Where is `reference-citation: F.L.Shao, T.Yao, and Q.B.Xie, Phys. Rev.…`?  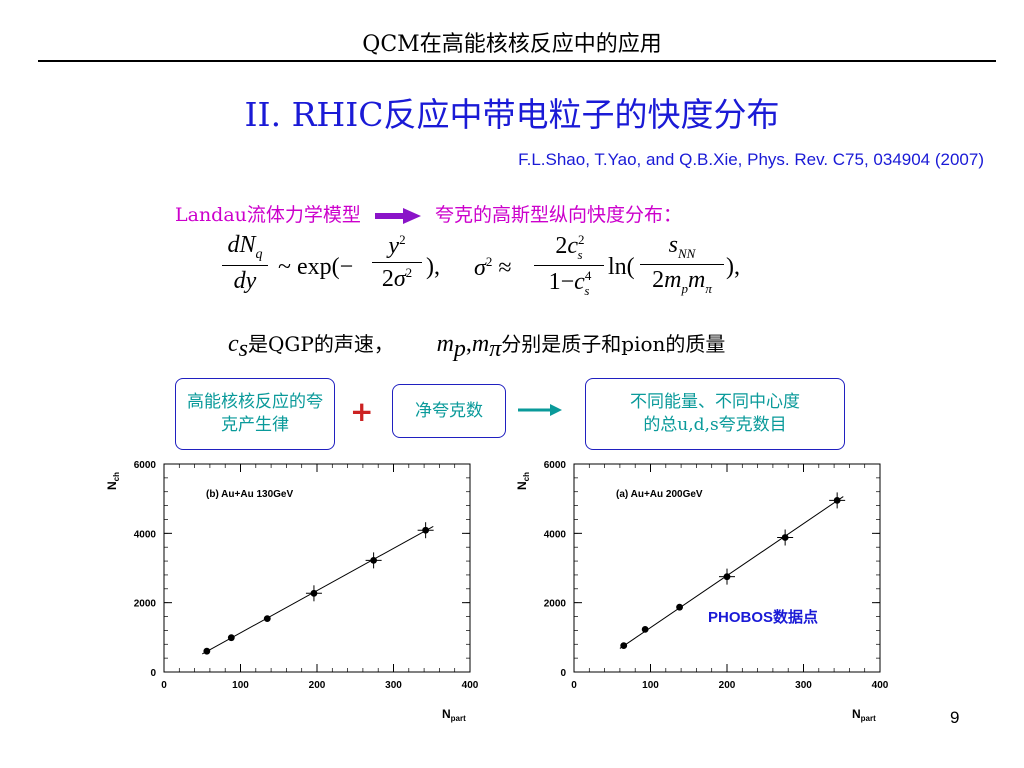 reference-citation: F.L.Shao, T.Yao, and Q.B.Xie, Phys. Rev.… is located at coordinates (751, 159).